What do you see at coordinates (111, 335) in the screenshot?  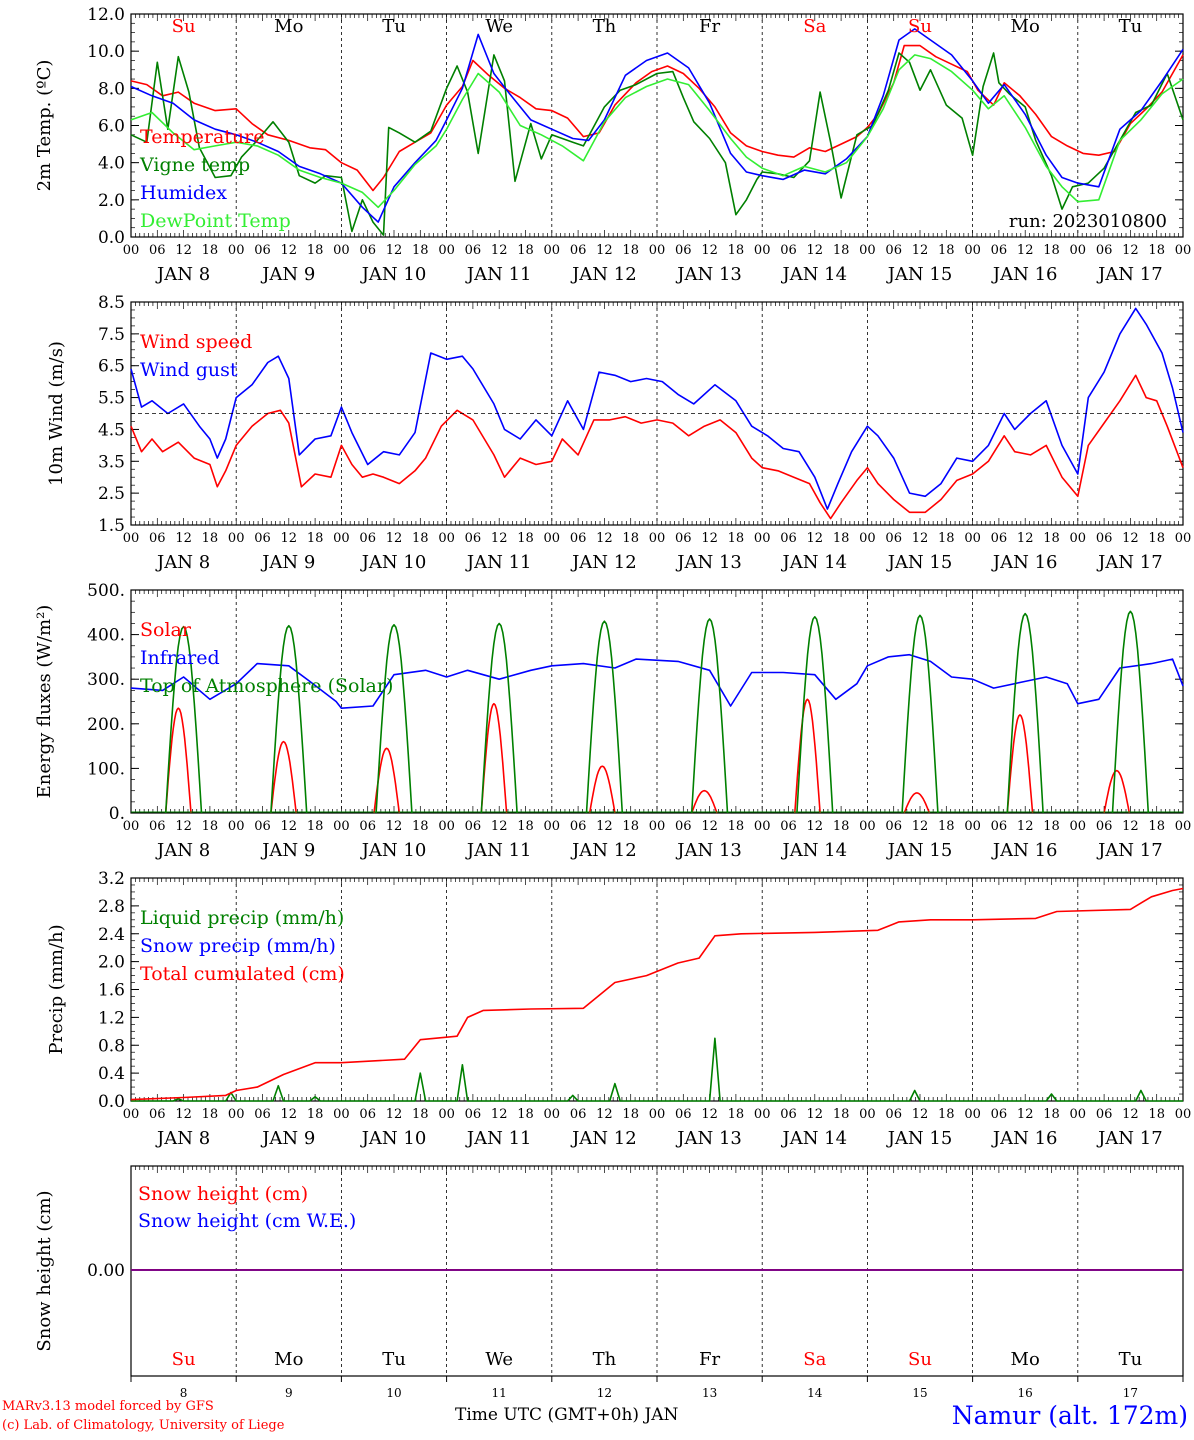 I see `y-tick-label: 7.5` at bounding box center [111, 335].